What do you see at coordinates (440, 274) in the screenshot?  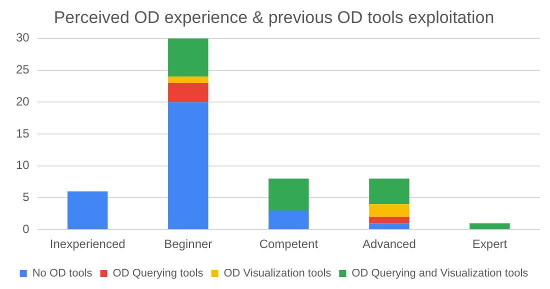 I see `legend-label: OD Querying and Visualization tools` at bounding box center [440, 274].